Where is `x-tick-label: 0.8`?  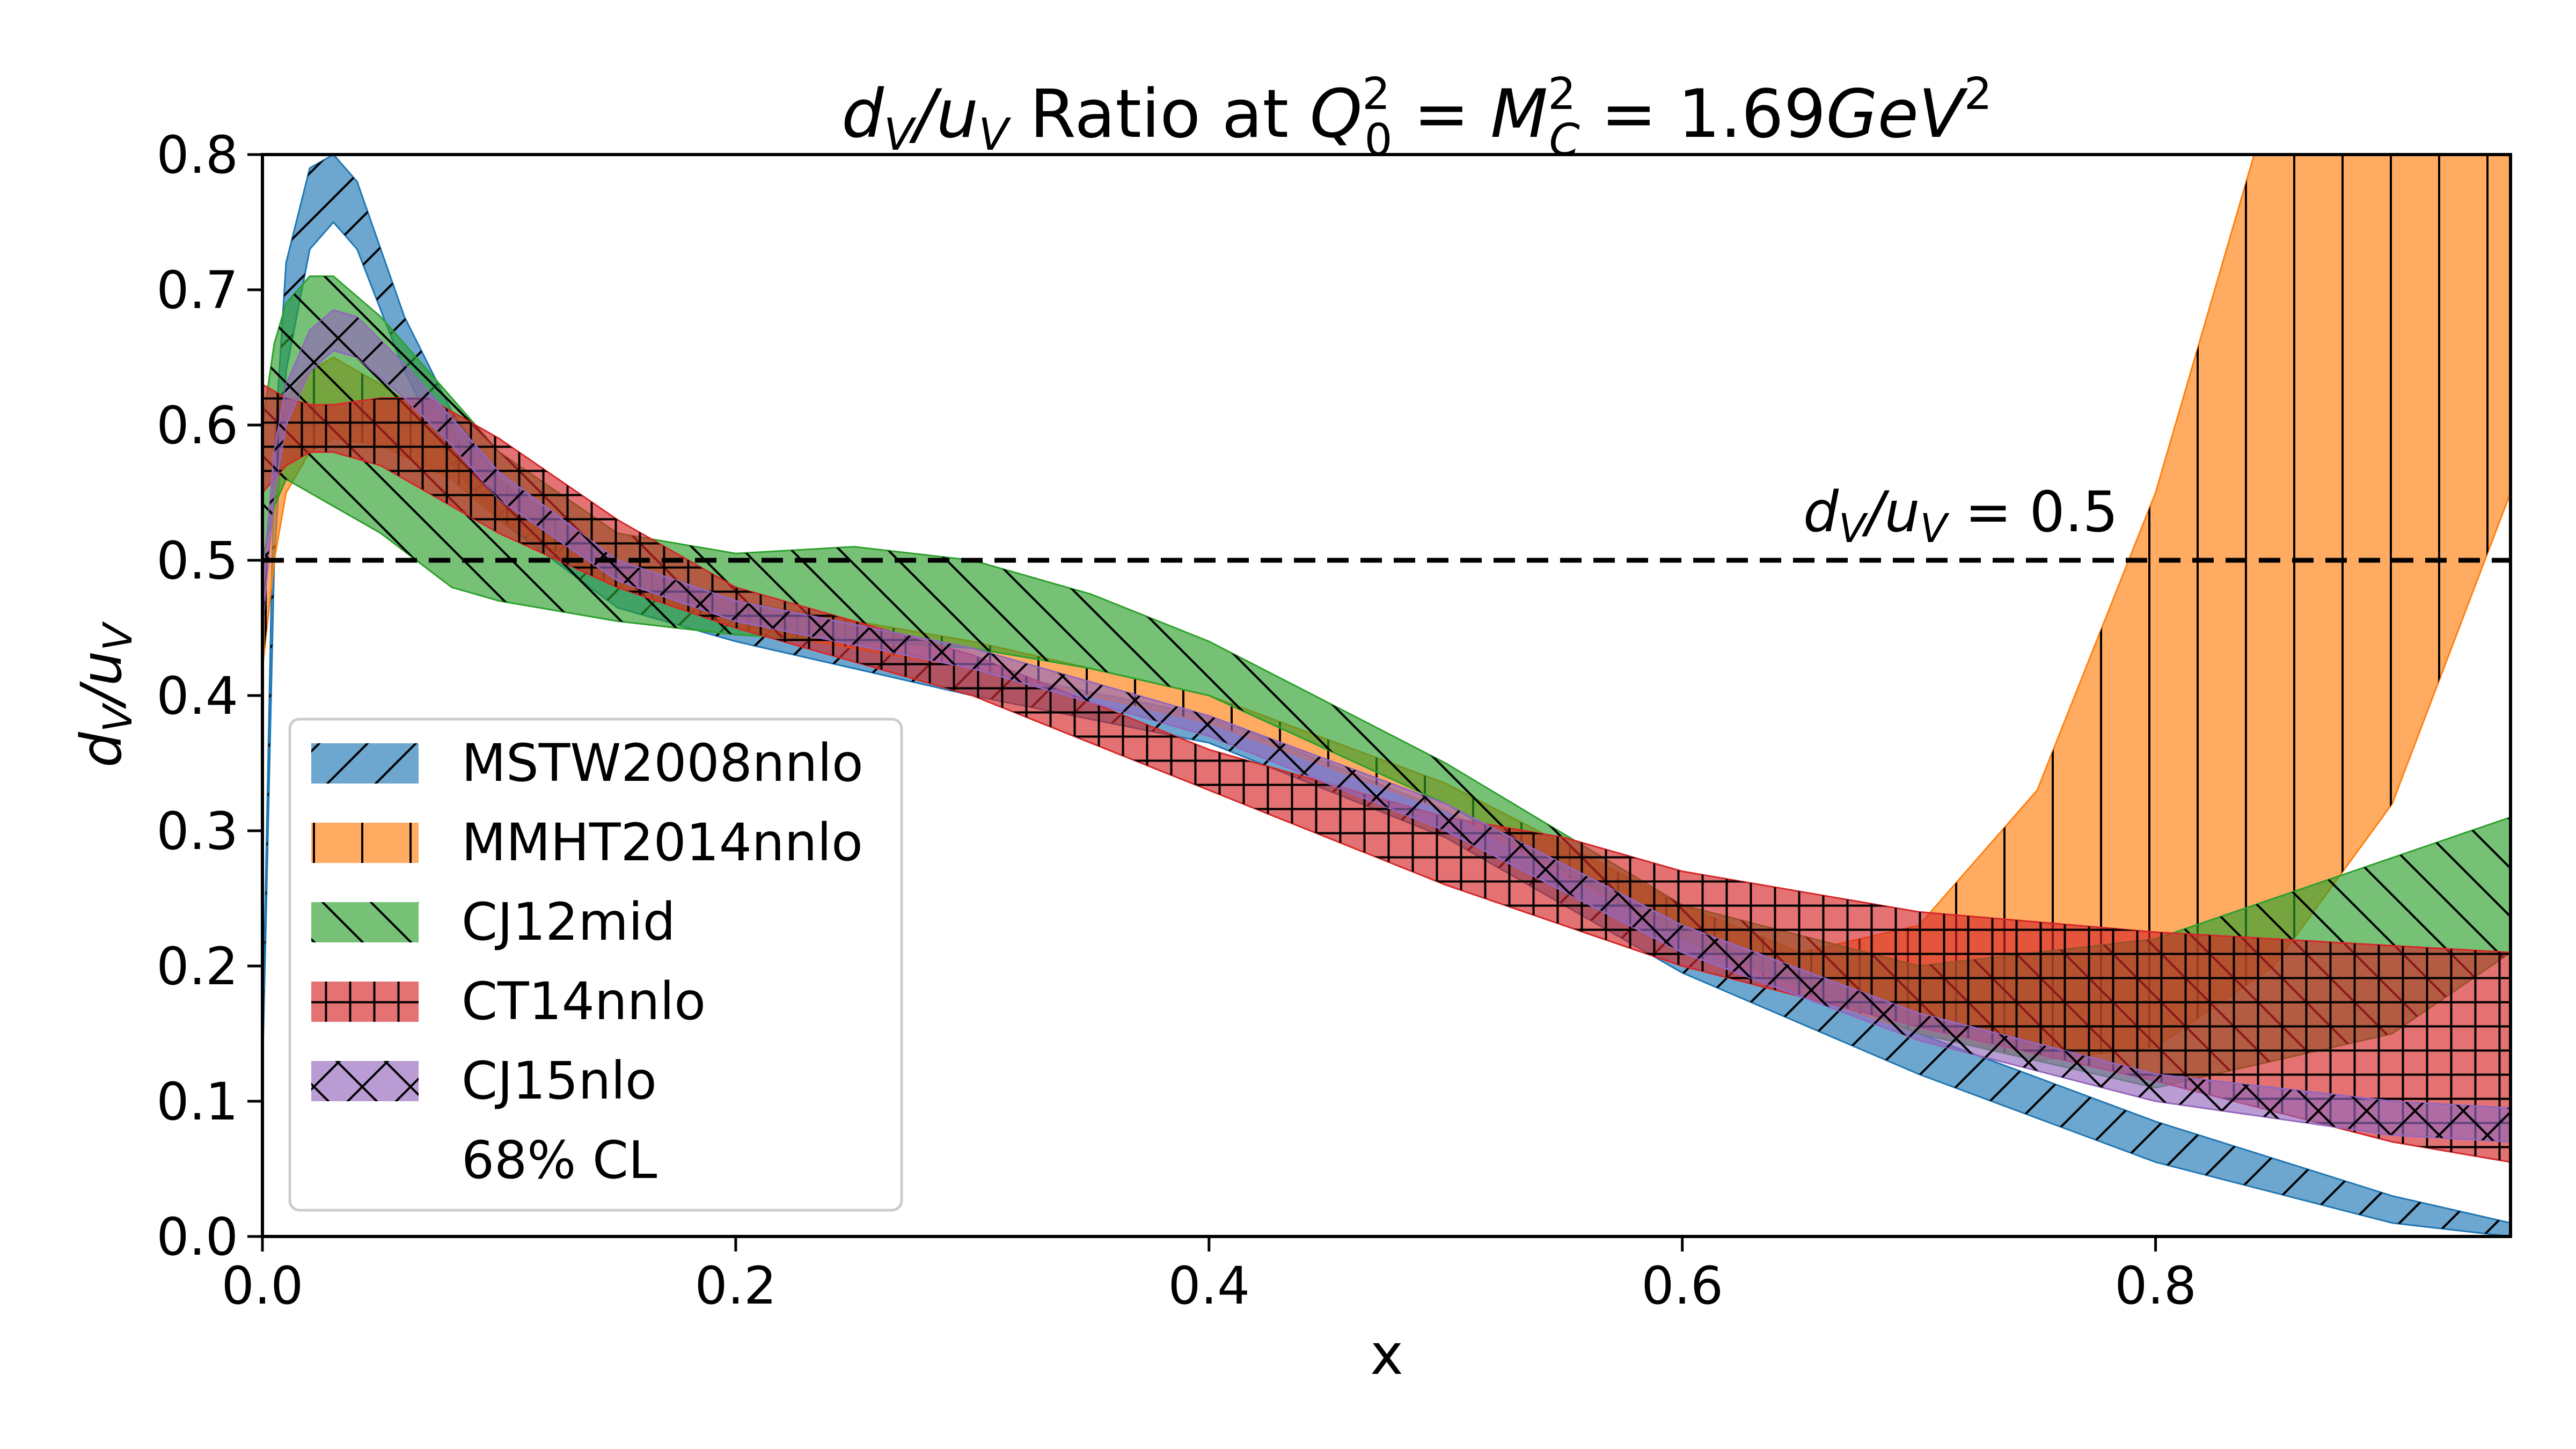
x-tick-label: 0.8 is located at coordinates (2155, 1286).